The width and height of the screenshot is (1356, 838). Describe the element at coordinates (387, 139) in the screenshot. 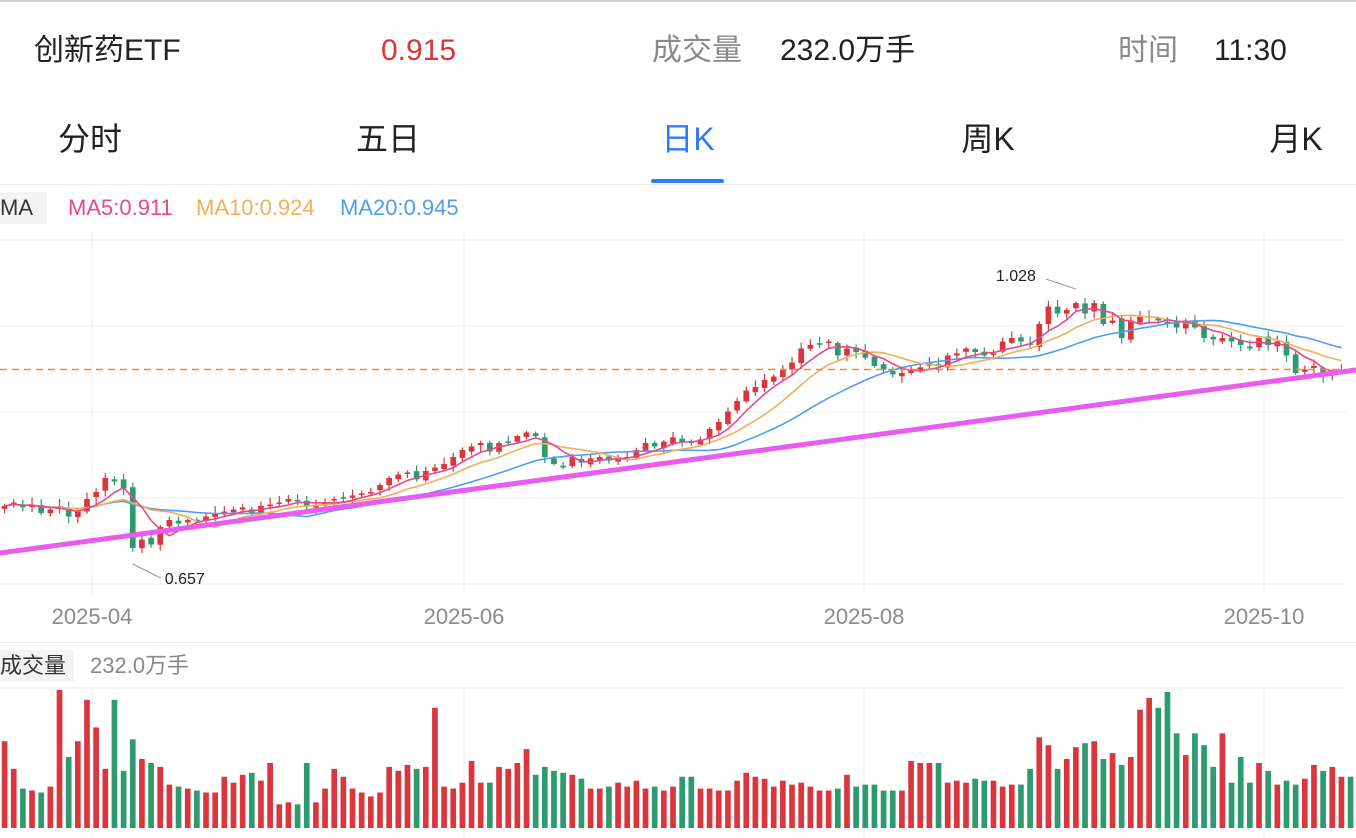

I see `tab-five-day: 五日` at that location.